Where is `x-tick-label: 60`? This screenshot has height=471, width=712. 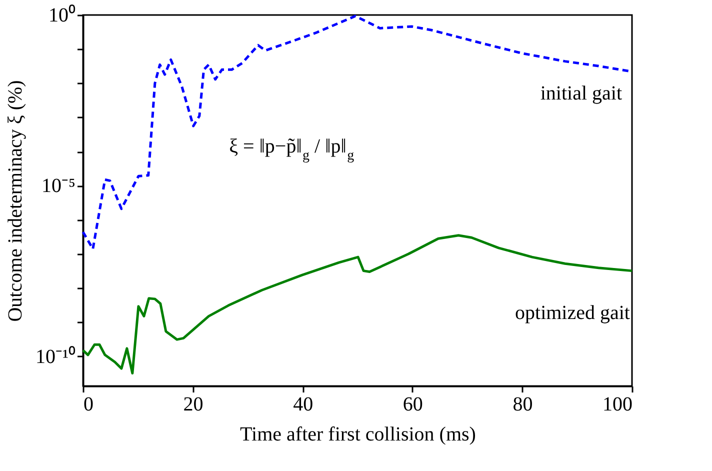
x-tick-label: 60 is located at coordinates (412, 405).